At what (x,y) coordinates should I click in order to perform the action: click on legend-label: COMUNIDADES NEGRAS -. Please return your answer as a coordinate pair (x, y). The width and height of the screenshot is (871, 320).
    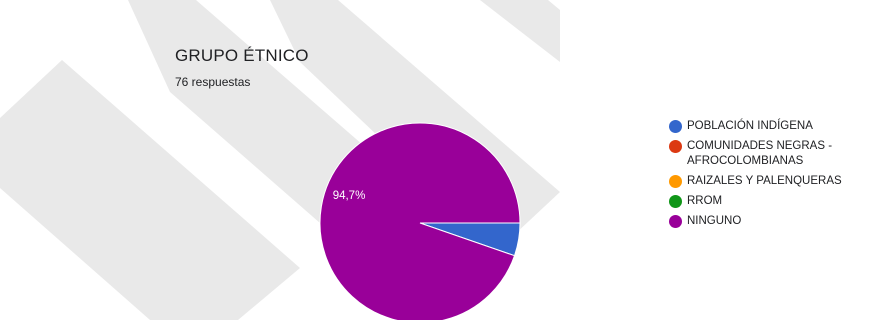
    Looking at the image, I should click on (760, 146).